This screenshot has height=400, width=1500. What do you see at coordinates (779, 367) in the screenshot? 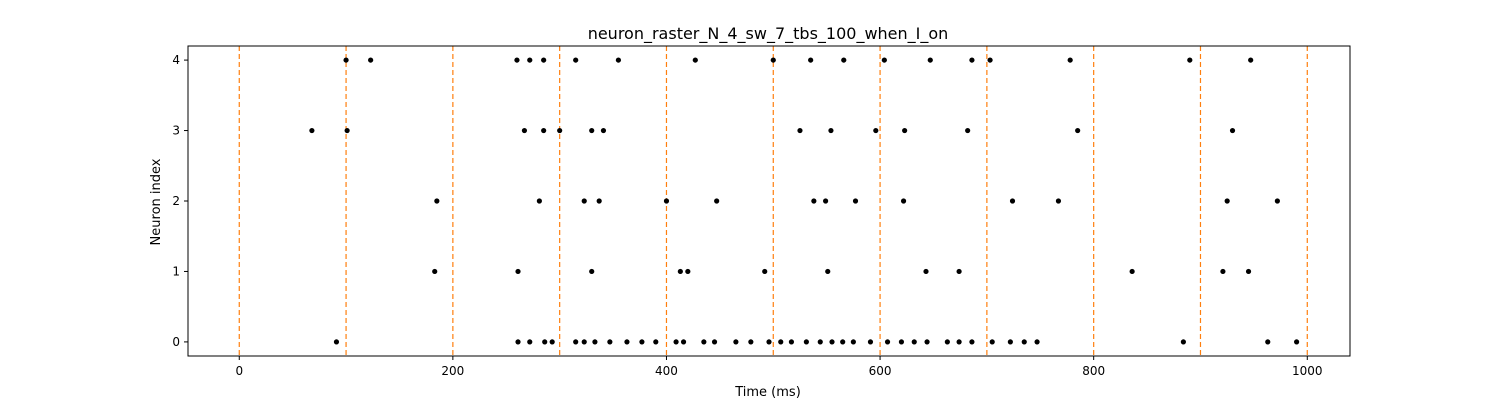
I see `x-axis-ticks: 0 200 400 600 800 1000` at bounding box center [779, 367].